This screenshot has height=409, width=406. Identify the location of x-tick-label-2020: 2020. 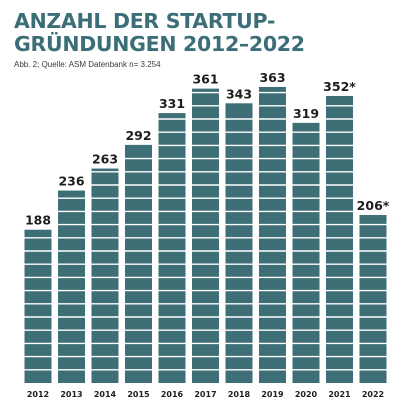
(306, 394).